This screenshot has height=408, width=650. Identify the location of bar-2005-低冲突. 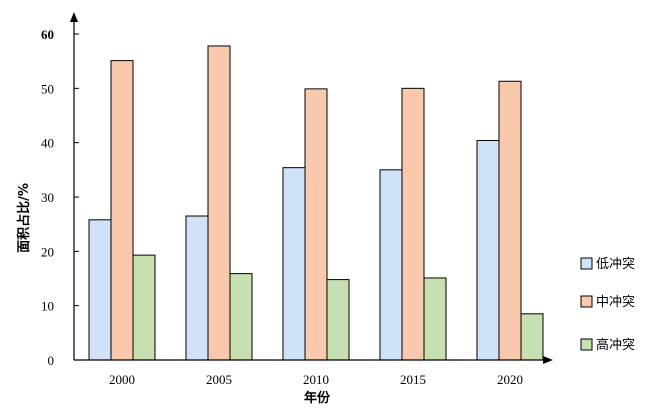
(197, 288).